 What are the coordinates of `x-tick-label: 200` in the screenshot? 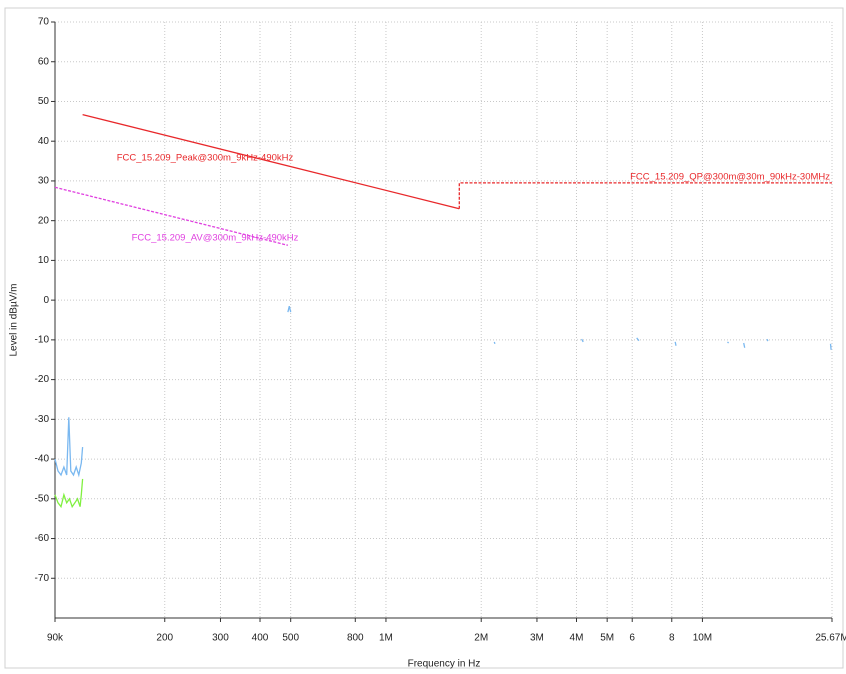 It's located at (164, 638).